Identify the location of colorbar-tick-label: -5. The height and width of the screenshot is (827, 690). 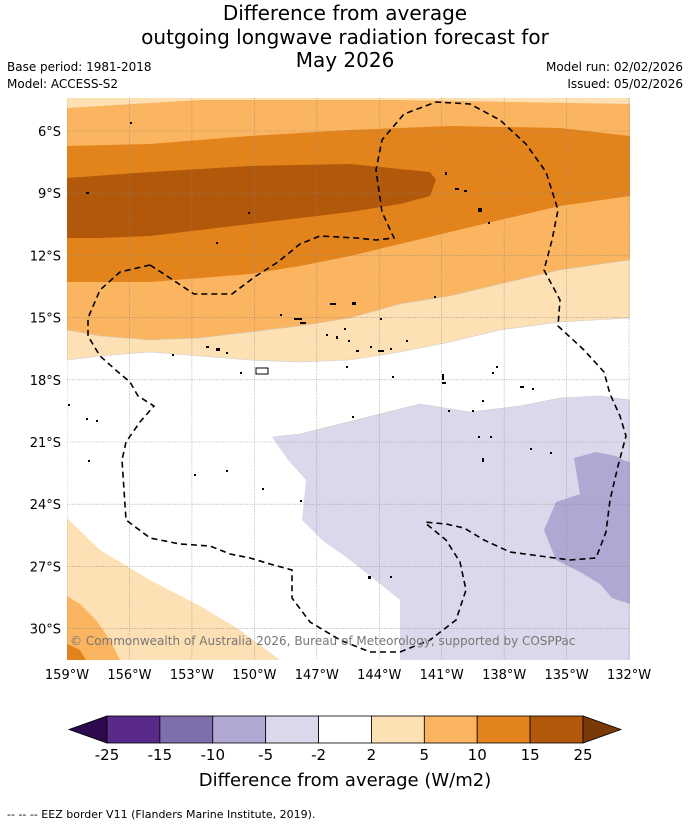
(266, 755).